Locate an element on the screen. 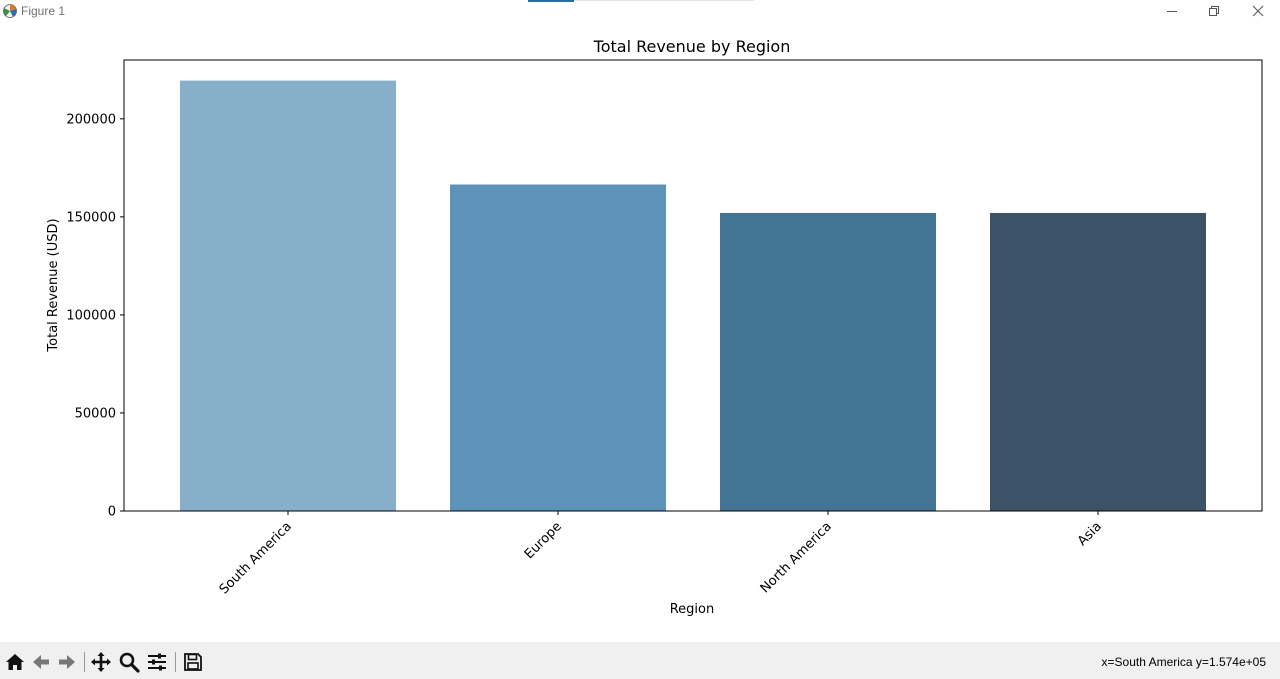 The image size is (1280, 679). zoom-icon is located at coordinates (129, 662).